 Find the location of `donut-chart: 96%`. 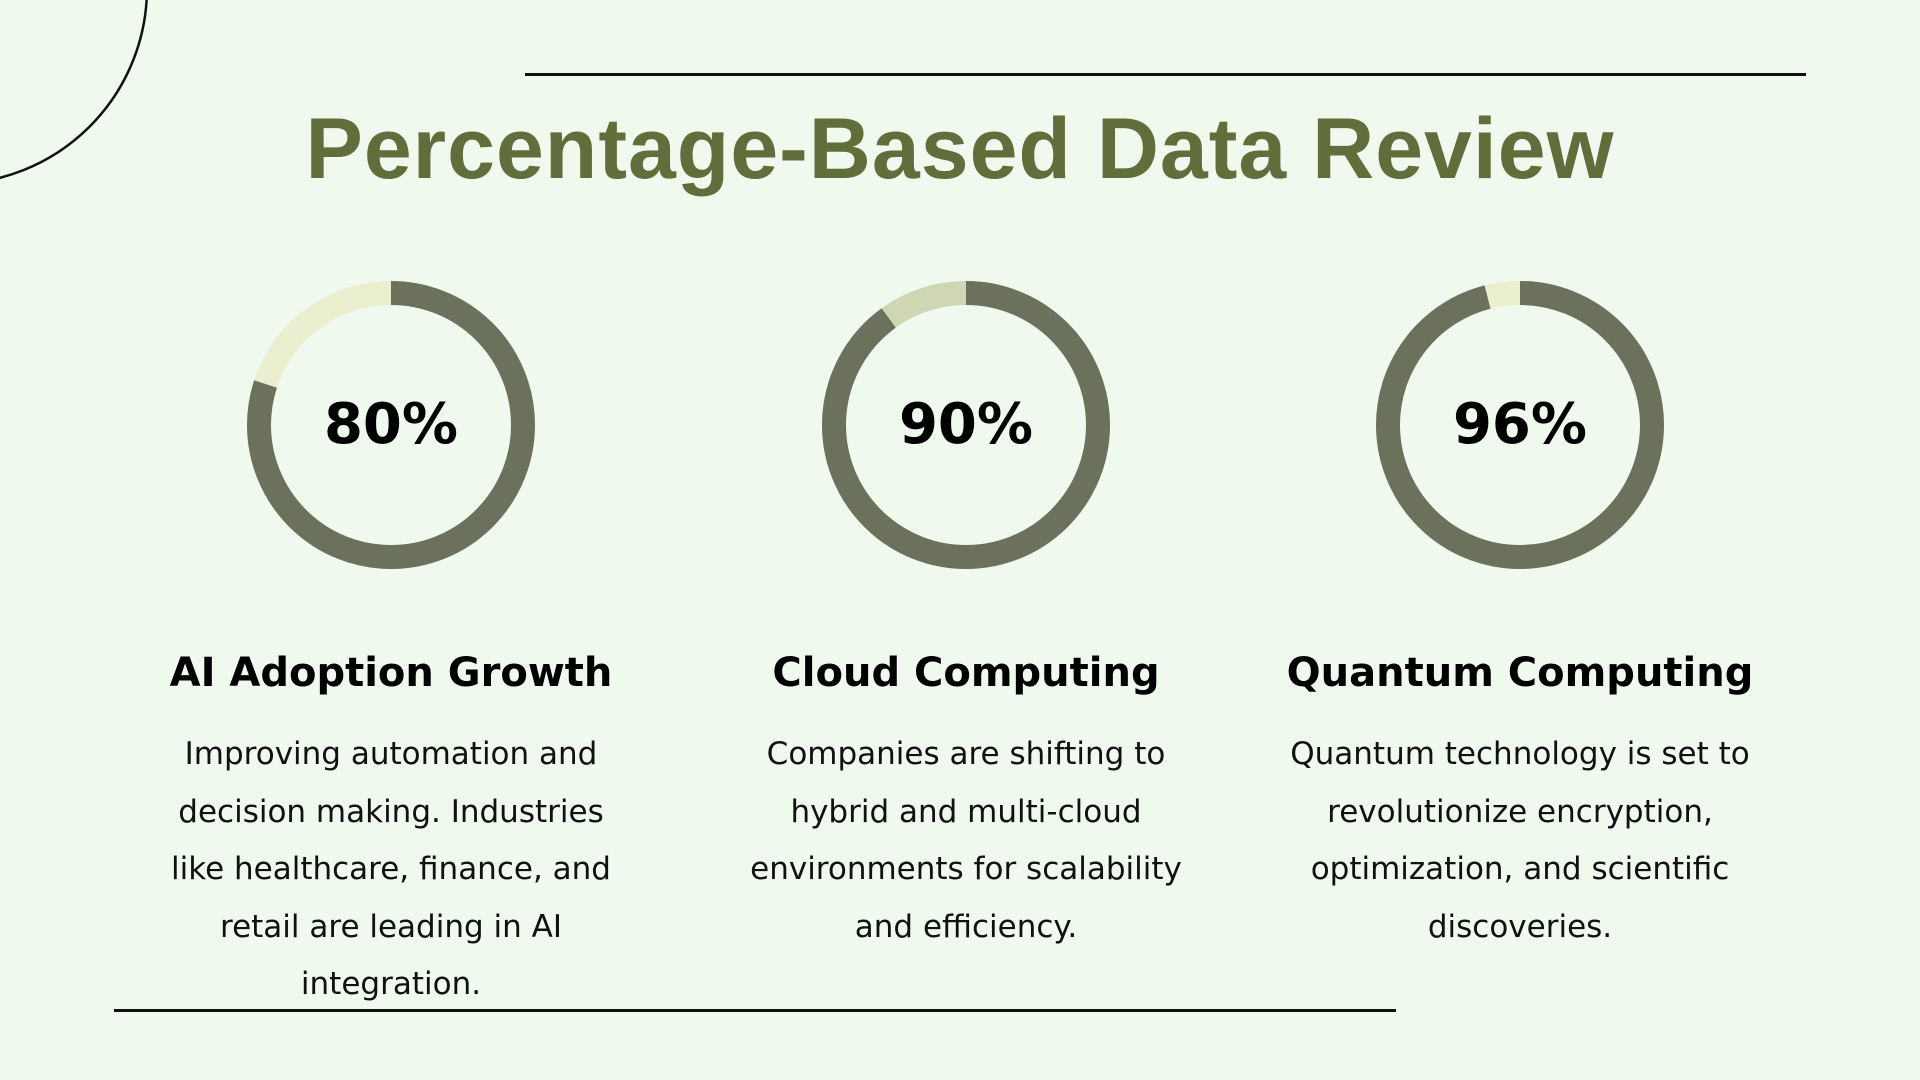

donut-chart: 96% is located at coordinates (1520, 425).